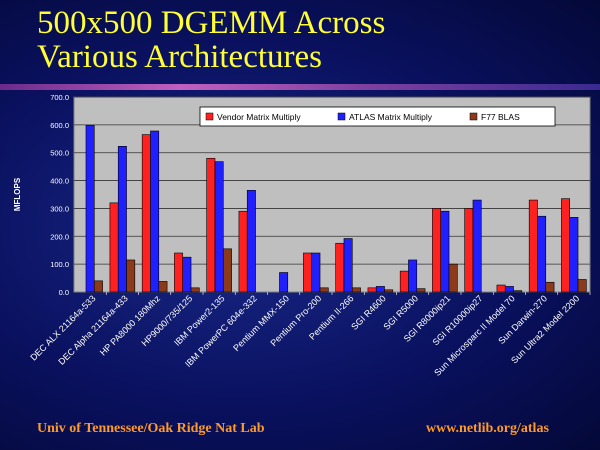  Describe the element at coordinates (59, 97) in the screenshot. I see `y-tick-label: 700.0` at that location.